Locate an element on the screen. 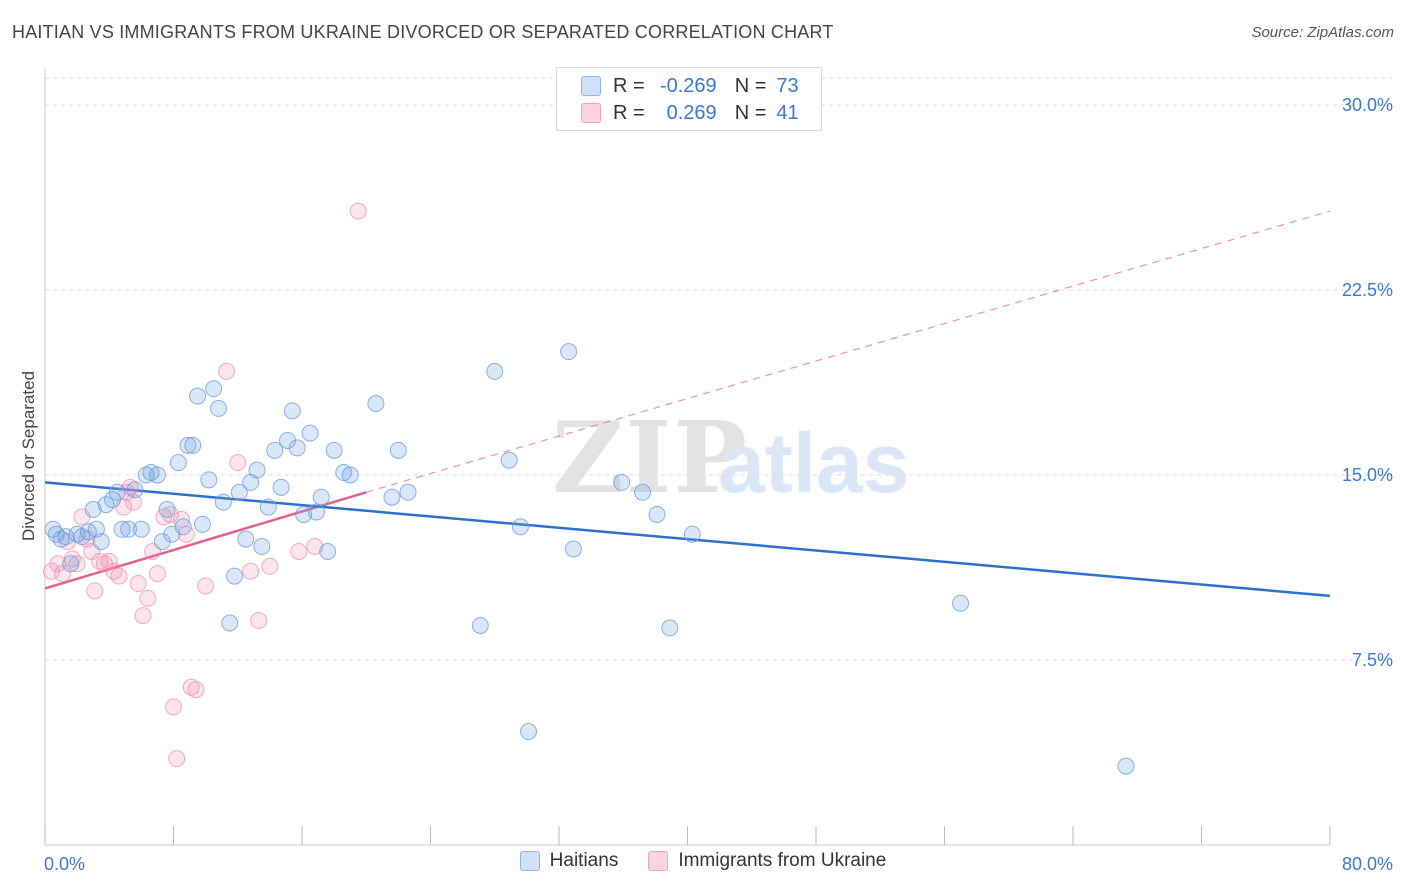 This screenshot has height=892, width=1406. legend-r-value: 0.269 is located at coordinates (691, 112).